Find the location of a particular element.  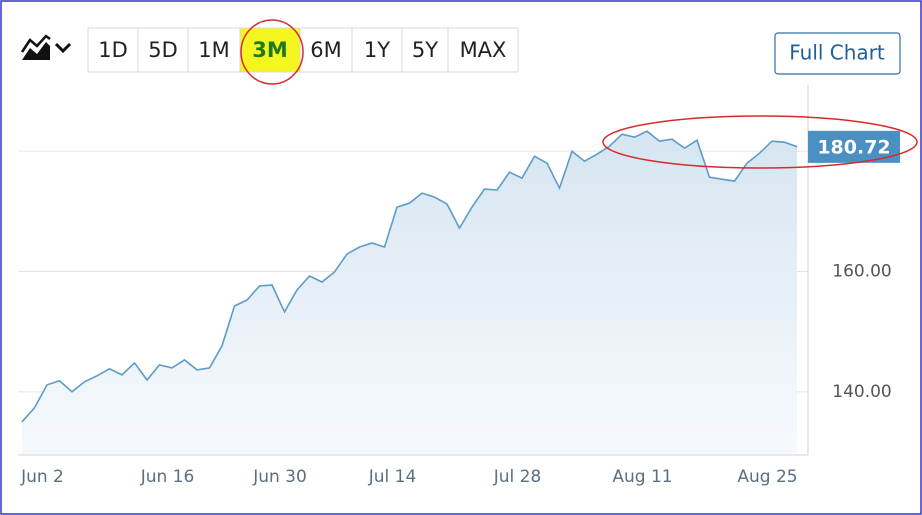

x-tick-label: Jun 2 is located at coordinates (42, 477).